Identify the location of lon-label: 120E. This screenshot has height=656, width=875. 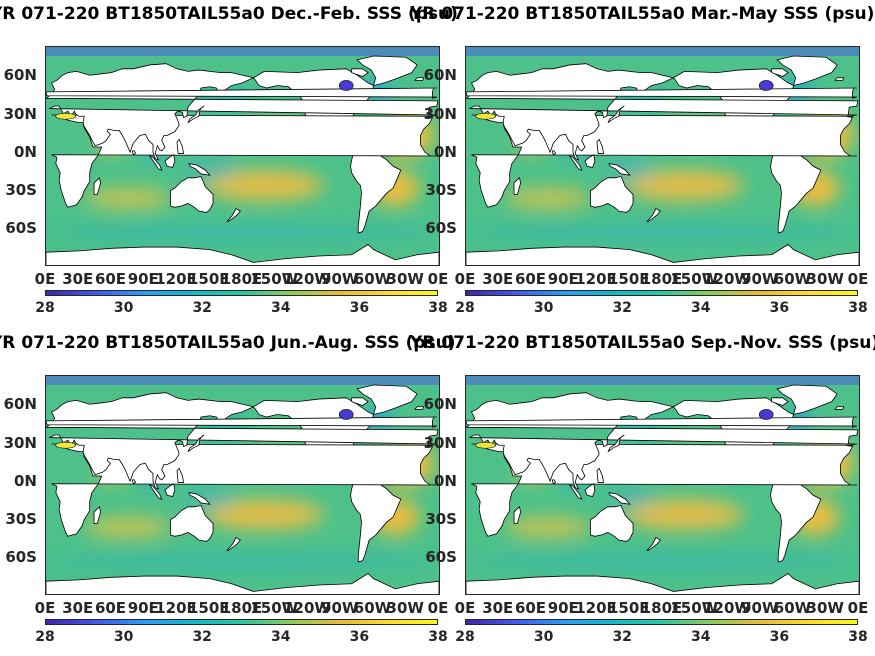
(596, 279).